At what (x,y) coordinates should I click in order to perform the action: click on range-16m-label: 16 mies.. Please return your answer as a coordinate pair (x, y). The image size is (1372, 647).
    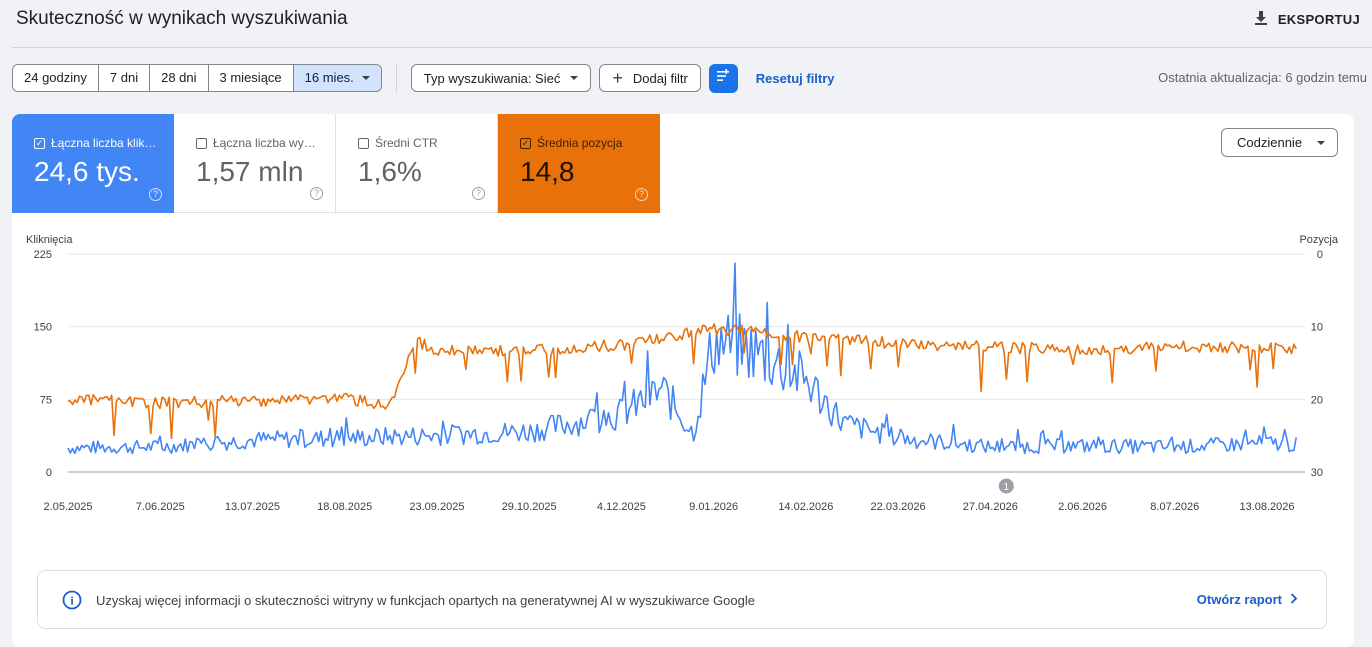
    Looking at the image, I should click on (329, 77).